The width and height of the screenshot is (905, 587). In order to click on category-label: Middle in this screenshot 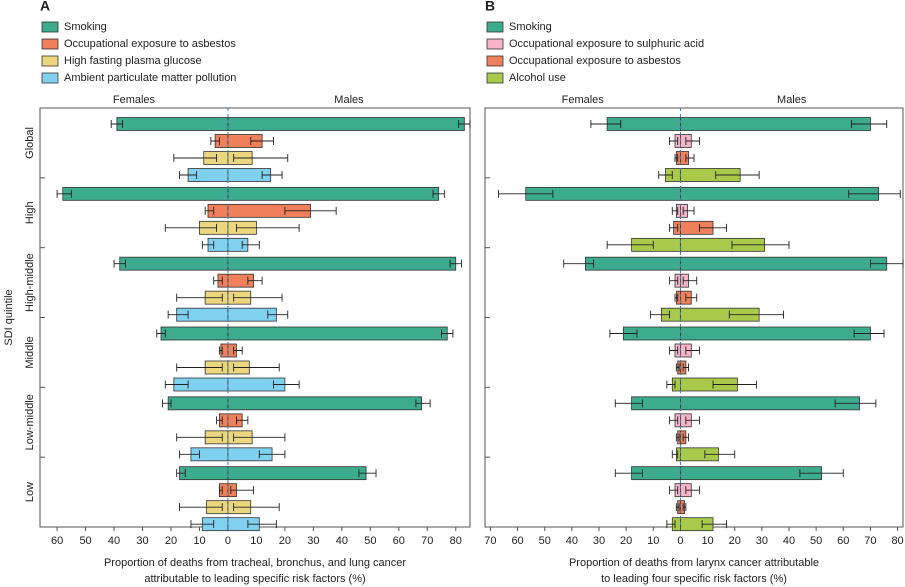, I will do `click(30, 352)`.